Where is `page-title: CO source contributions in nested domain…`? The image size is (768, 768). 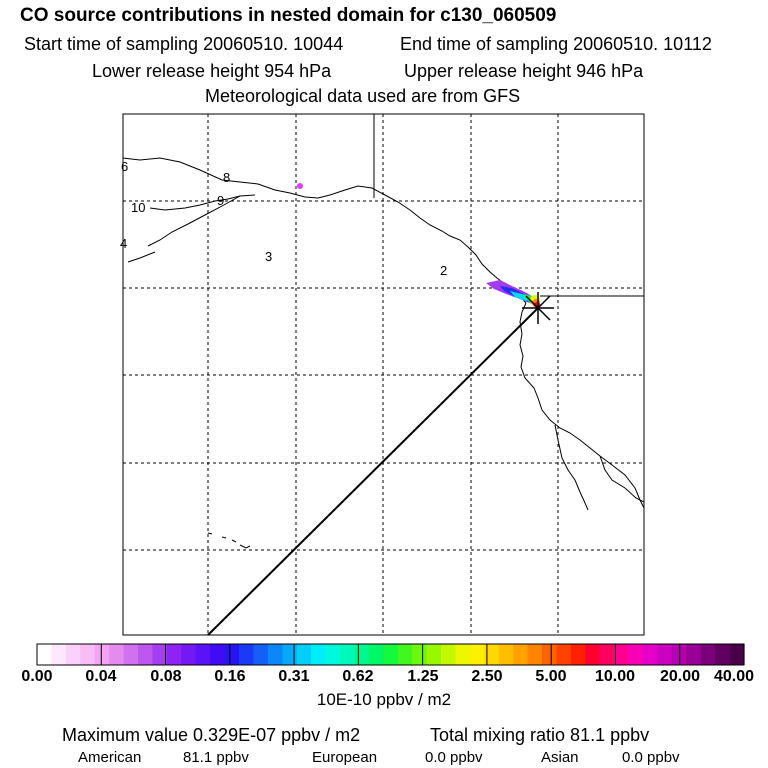
page-title: CO source contributions in nested domain… is located at coordinates (288, 15).